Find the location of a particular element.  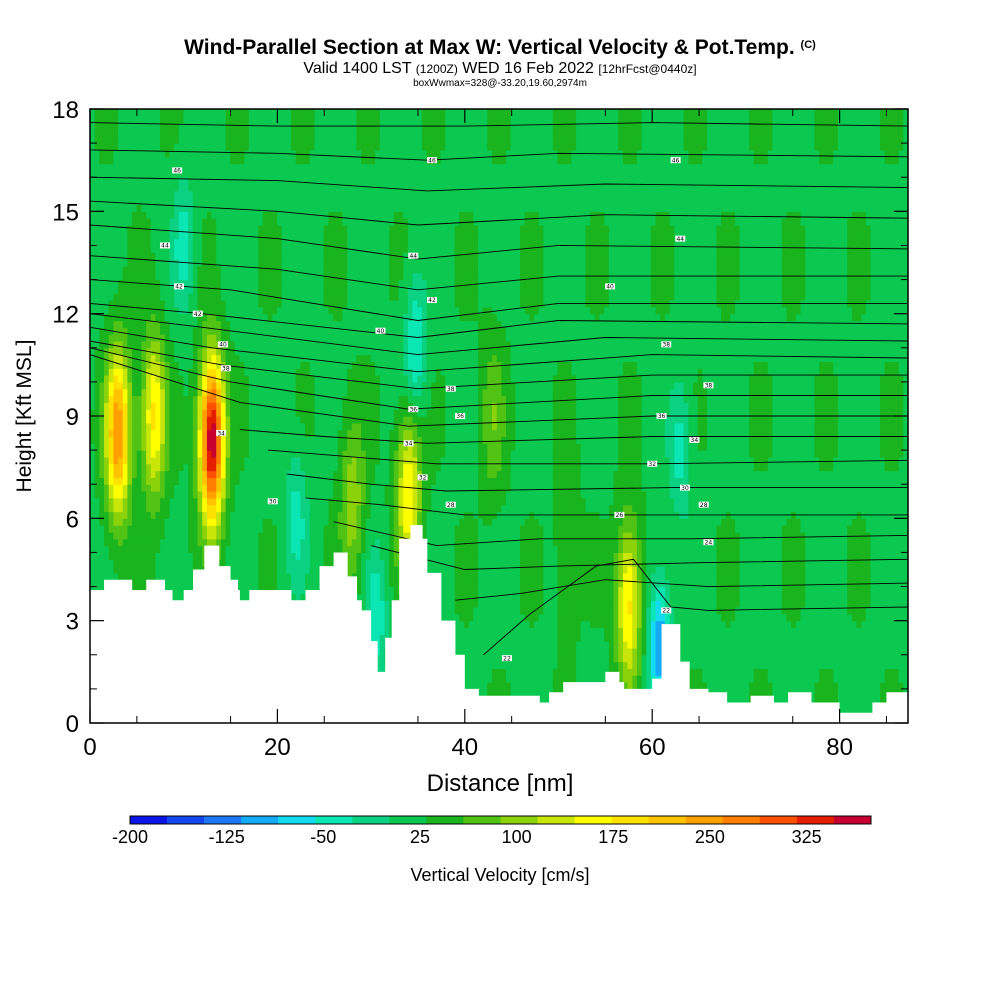

valid-time: Valid 1400 LST is located at coordinates (357, 68).